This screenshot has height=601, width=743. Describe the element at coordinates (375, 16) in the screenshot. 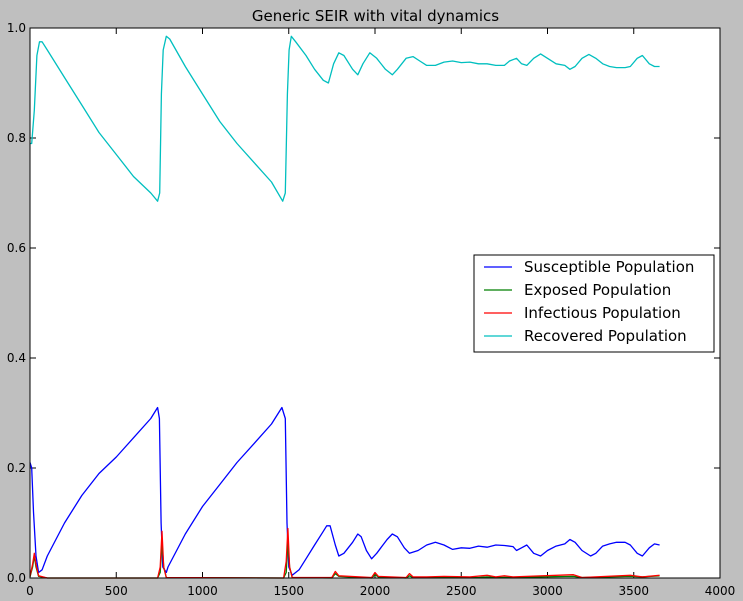

I see `chart-title: Generic SEIR with vital dynamics` at that location.